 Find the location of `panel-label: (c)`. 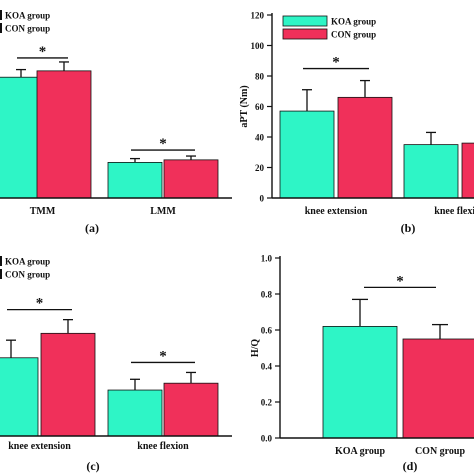

panel-label: (c) is located at coordinates (92, 466).